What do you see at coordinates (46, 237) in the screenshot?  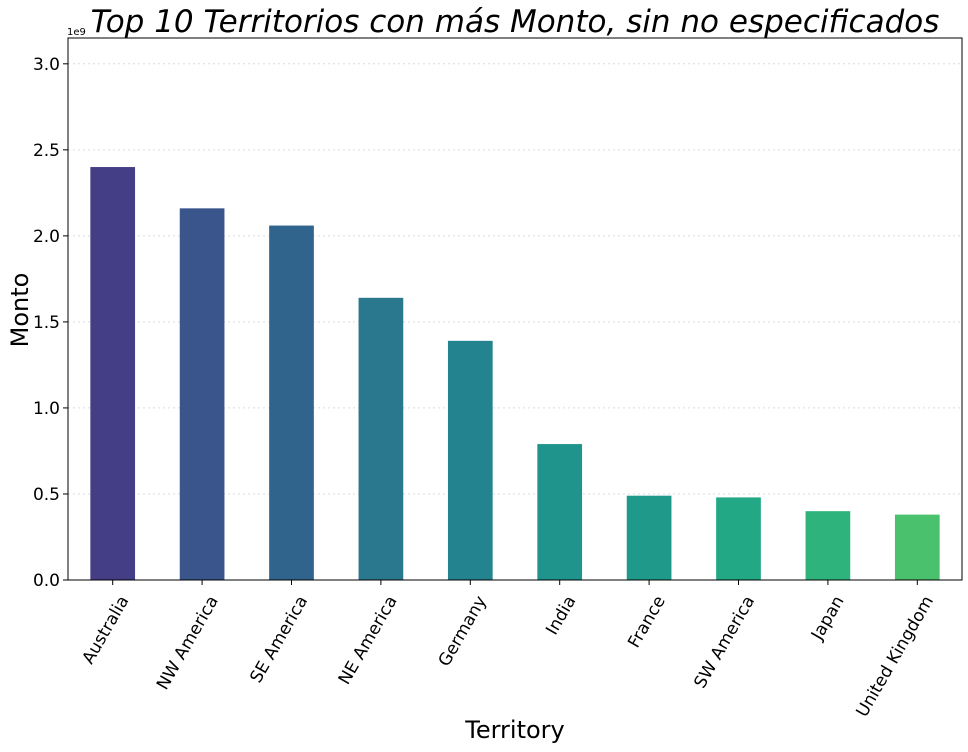 I see `y-tick-label: 2.0` at bounding box center [46, 237].